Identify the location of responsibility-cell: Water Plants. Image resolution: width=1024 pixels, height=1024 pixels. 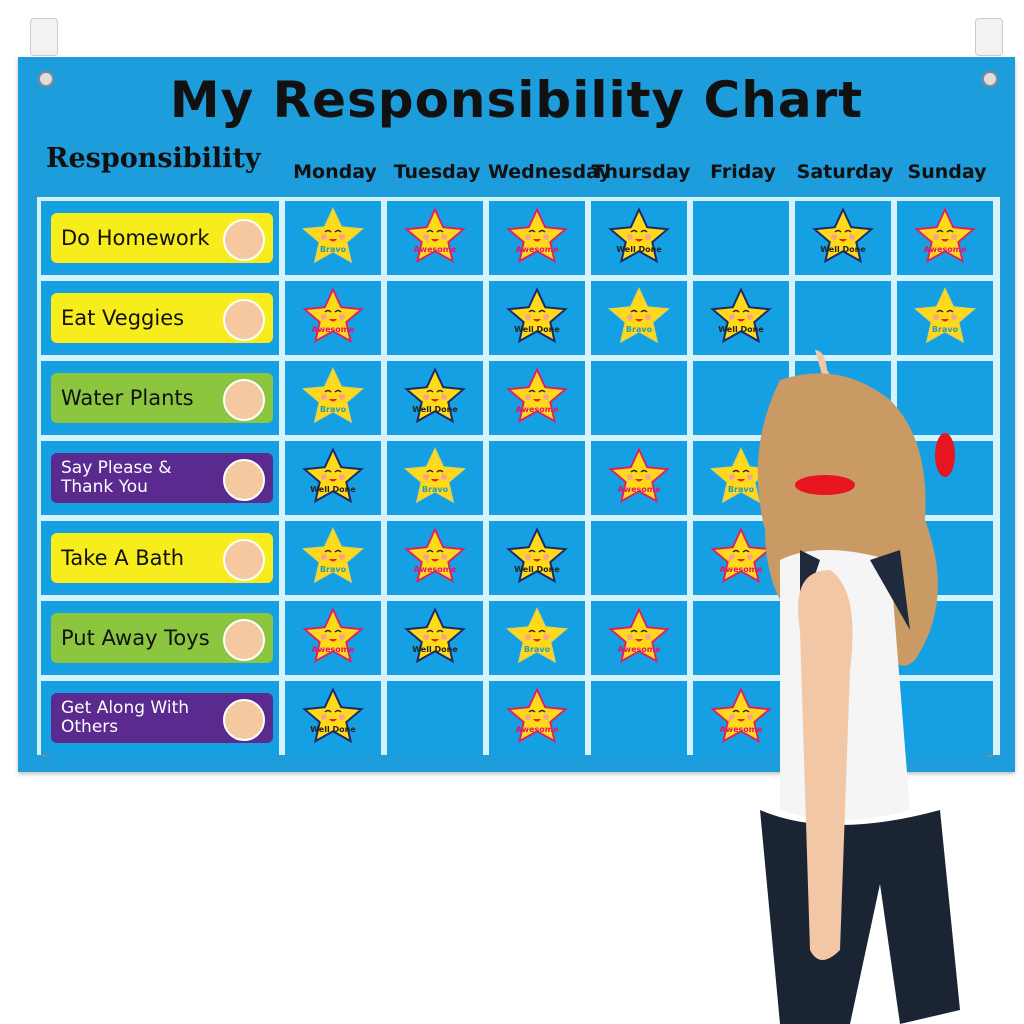
(160, 398).